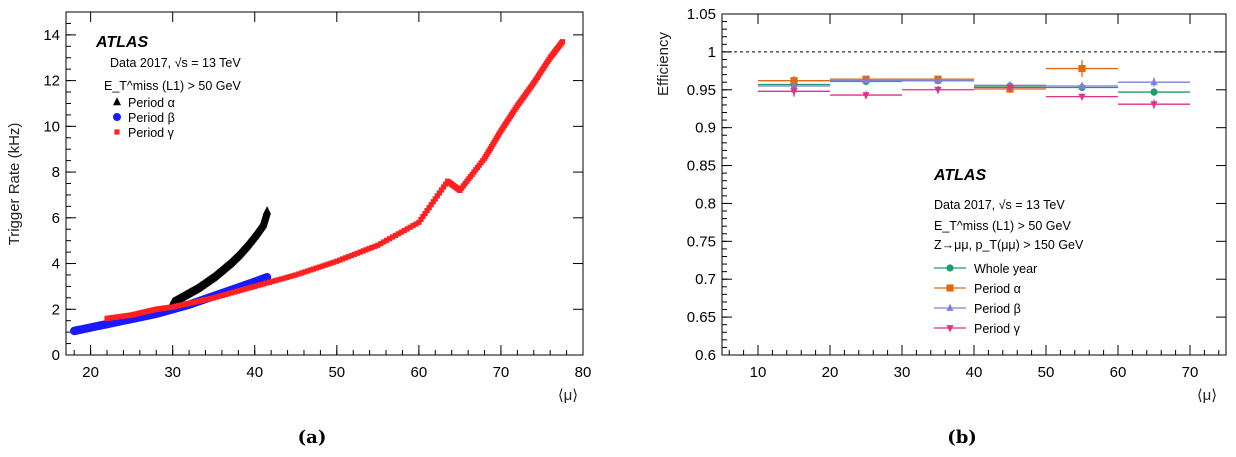  Describe the element at coordinates (902, 372) in the screenshot. I see `x-tick-label-b: 30` at that location.